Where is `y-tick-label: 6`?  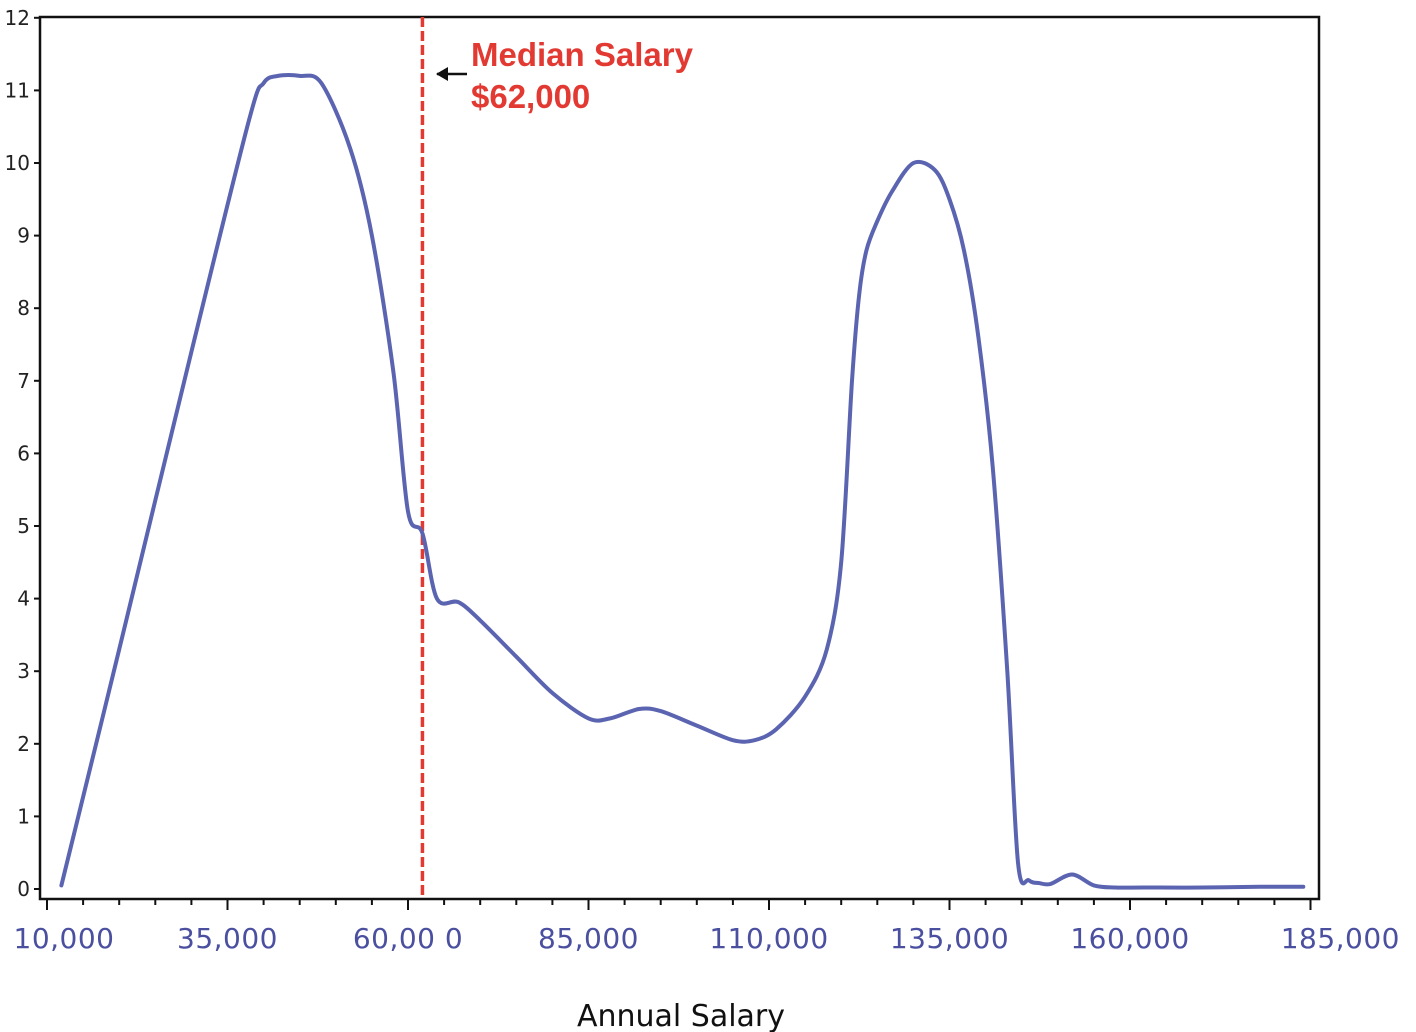
y-tick-label: 6 is located at coordinates (23, 453).